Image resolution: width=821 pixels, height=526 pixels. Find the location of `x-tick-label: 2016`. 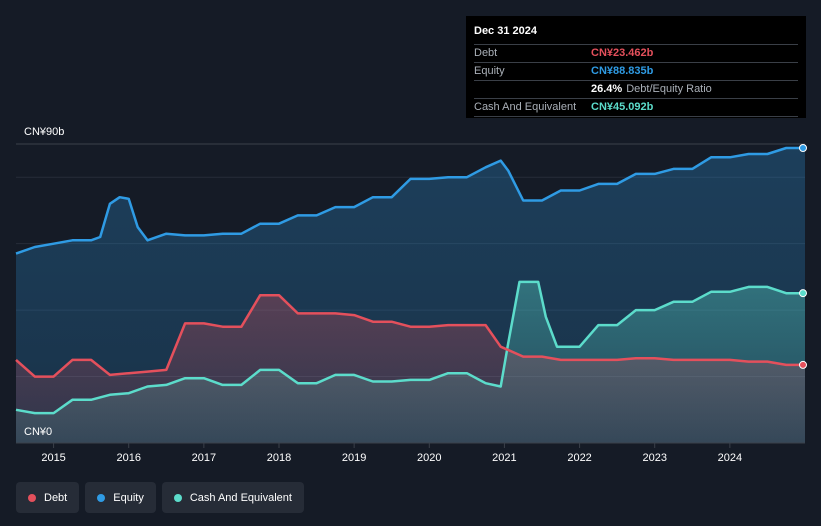

x-tick-label: 2016 is located at coordinates (128, 458).